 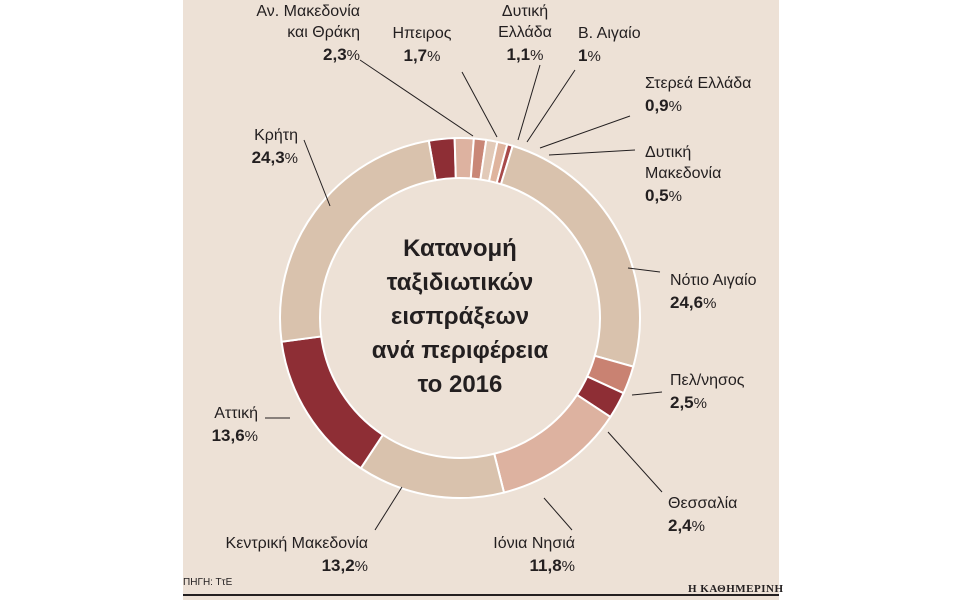 I want to click on slice-label: Νότιο Αιγαίο 24,6%, so click(x=692, y=289).